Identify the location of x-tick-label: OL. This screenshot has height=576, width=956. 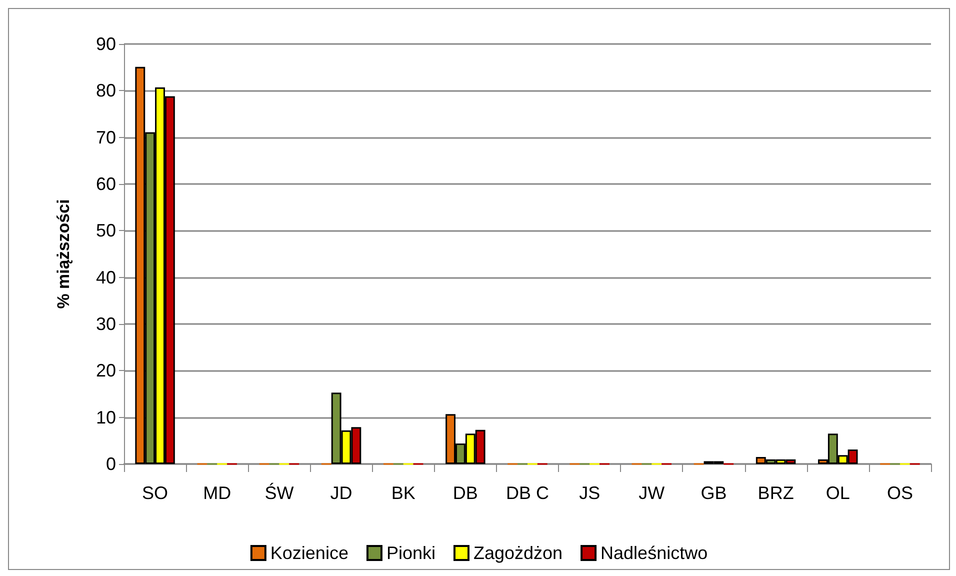
(838, 493).